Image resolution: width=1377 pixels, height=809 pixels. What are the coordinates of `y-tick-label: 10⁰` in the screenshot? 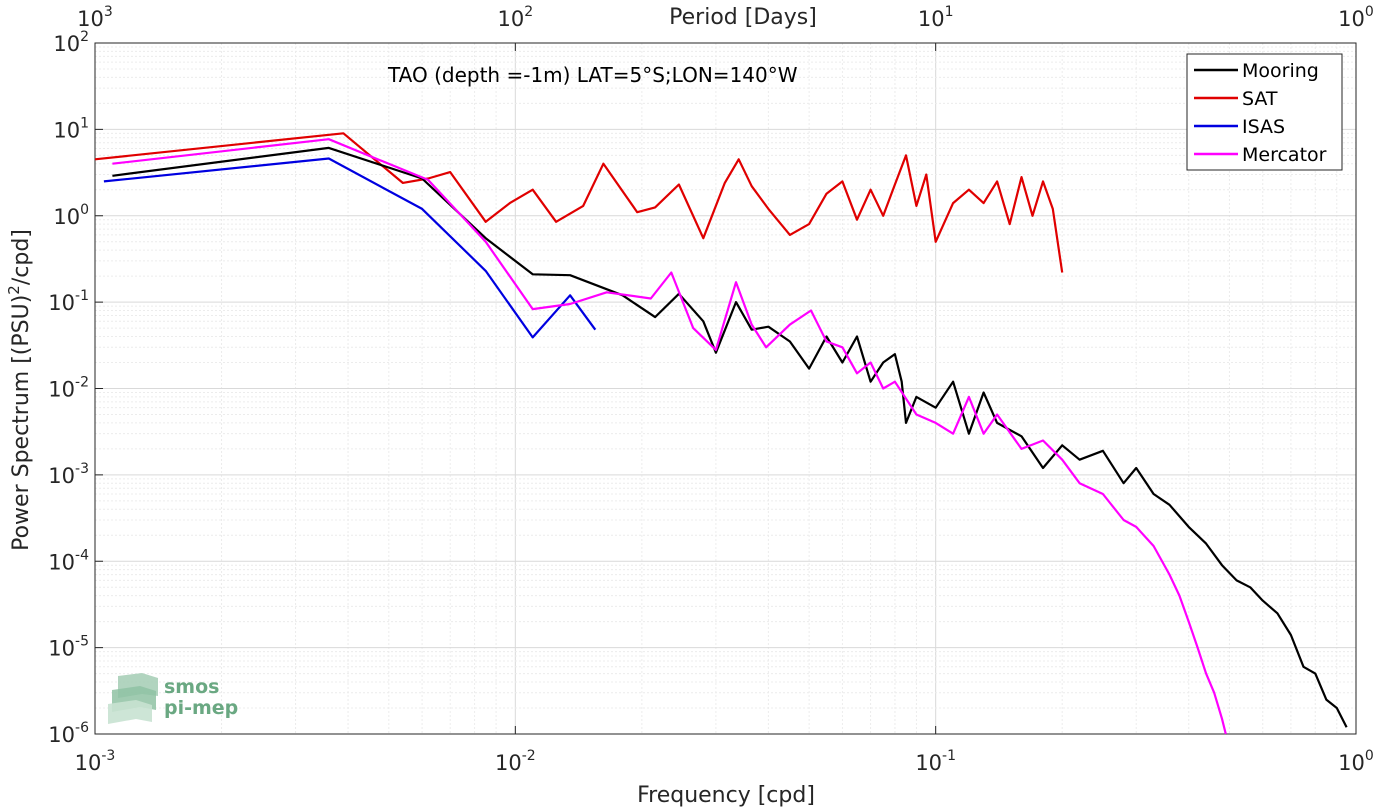 It's located at (71, 215).